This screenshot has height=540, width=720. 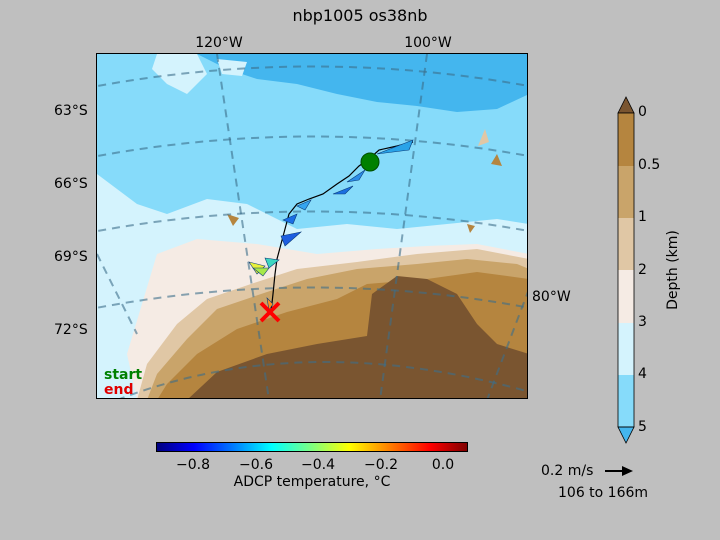 I want to click on lat-label-63s: 63°S, so click(x=71, y=111).